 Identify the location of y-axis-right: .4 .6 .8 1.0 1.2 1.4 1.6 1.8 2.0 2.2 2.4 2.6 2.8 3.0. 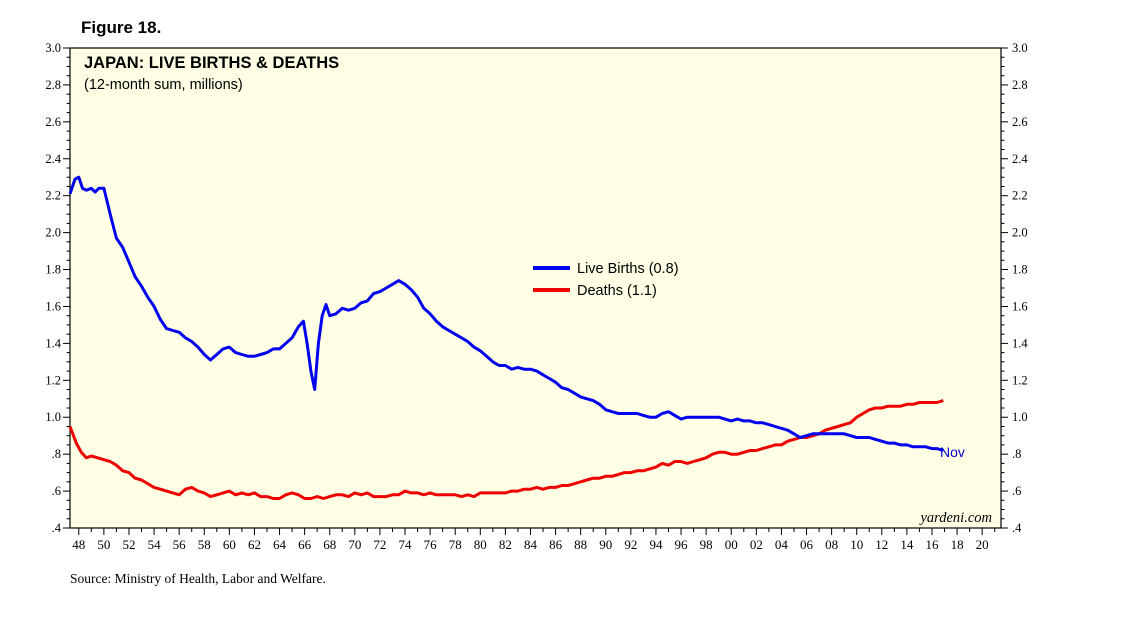
(1020, 288).